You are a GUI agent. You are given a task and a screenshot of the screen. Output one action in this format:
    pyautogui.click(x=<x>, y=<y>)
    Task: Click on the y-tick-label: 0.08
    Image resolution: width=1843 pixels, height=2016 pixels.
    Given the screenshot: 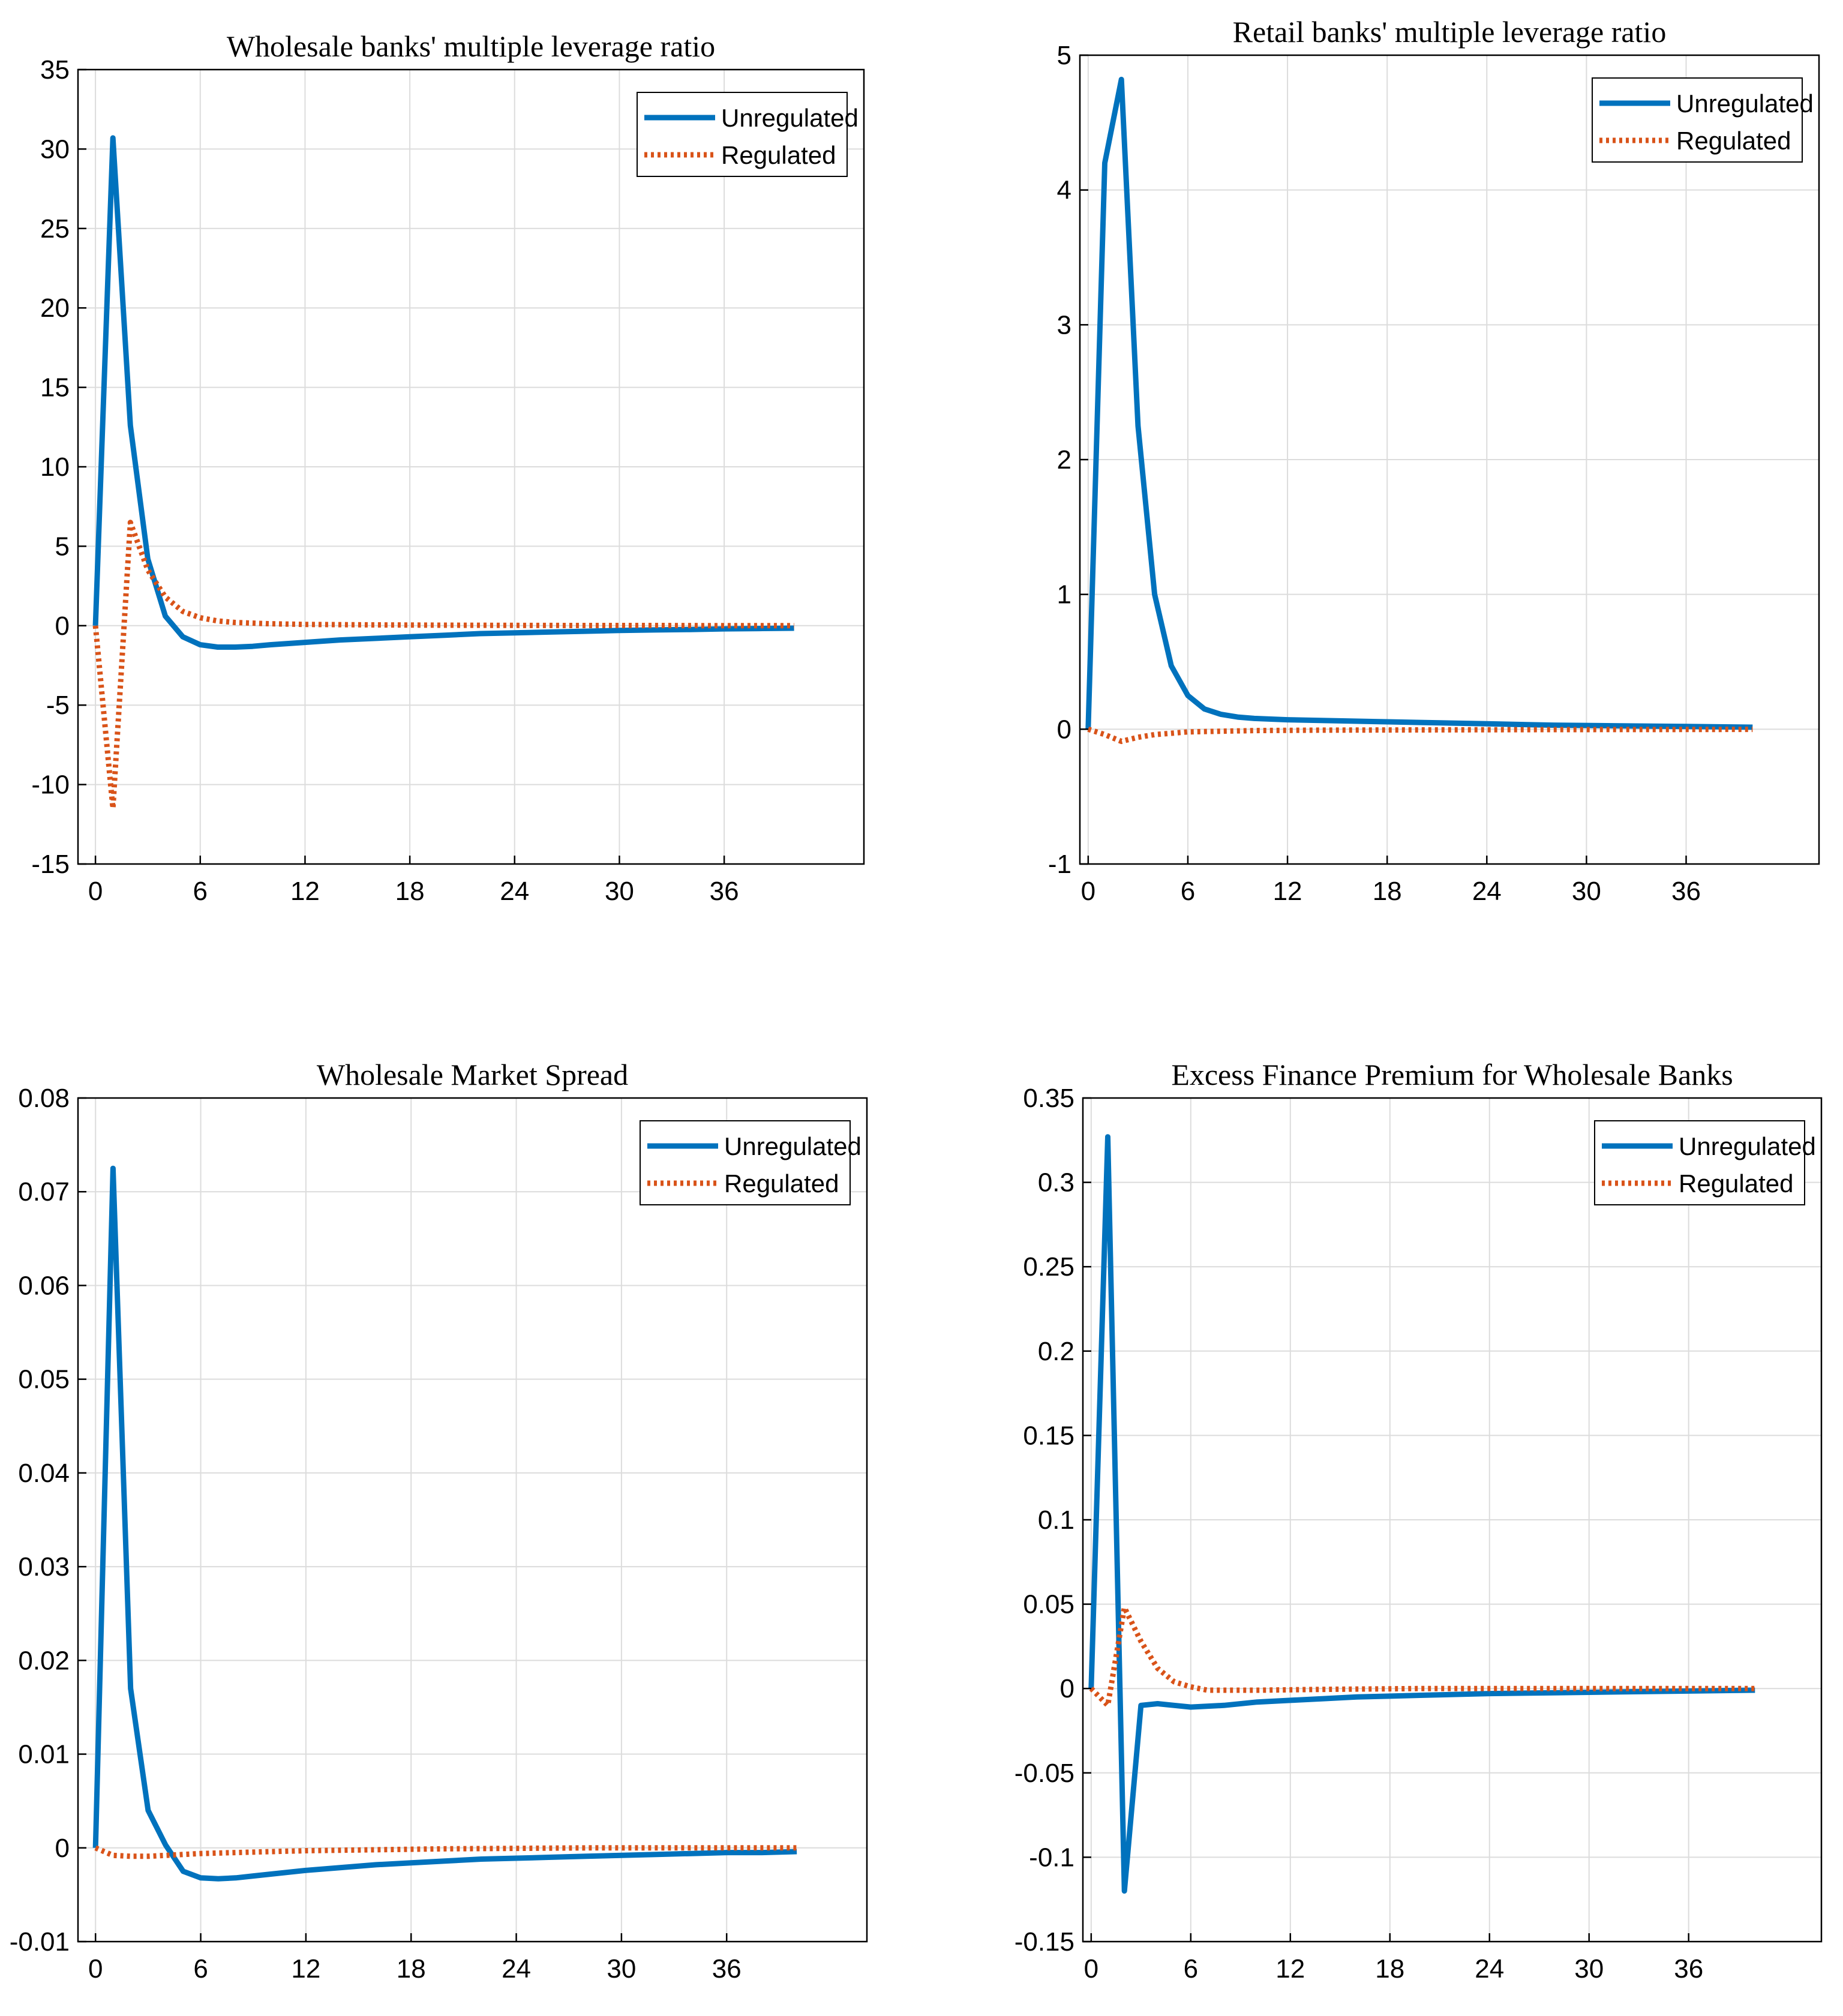 What is the action you would take?
    pyautogui.click(x=44, y=1098)
    